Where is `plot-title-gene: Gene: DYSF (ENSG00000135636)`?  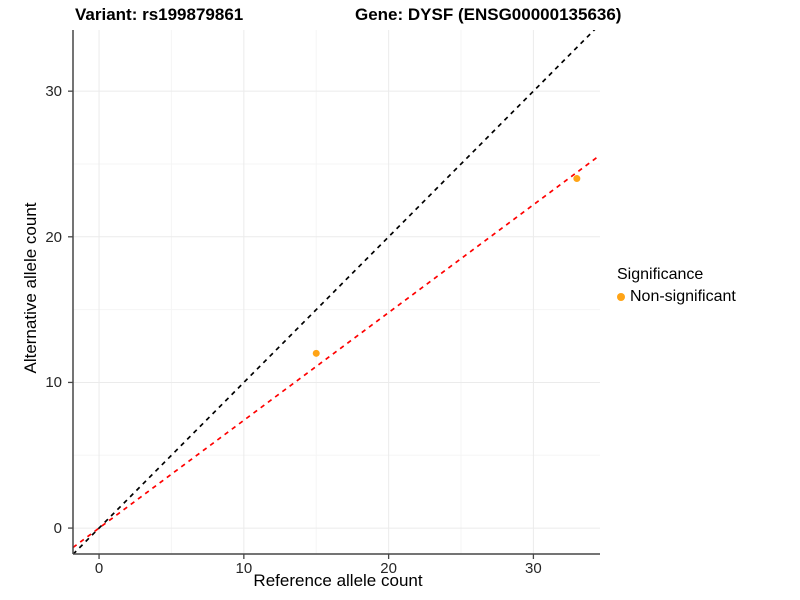 plot-title-gene: Gene: DYSF (ENSG00000135636) is located at coordinates (488, 14).